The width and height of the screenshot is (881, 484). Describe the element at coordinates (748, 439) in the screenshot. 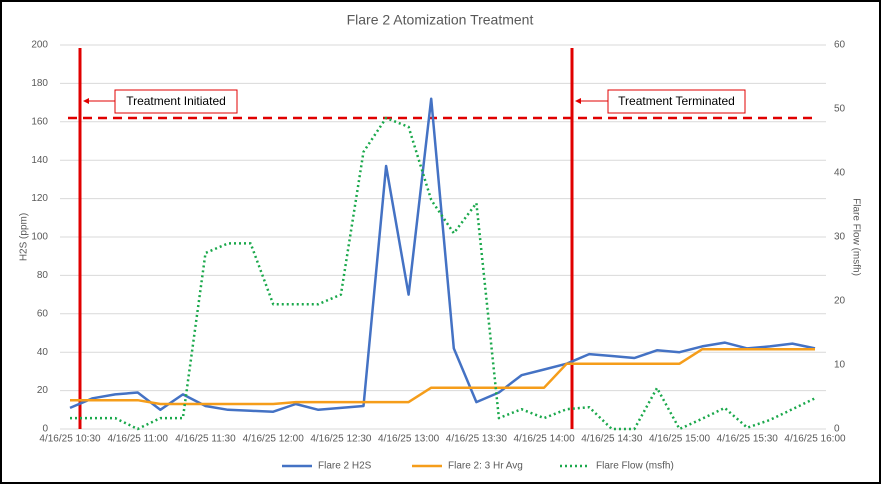

I see `x-tick-label: 4/16/25 15:30` at that location.